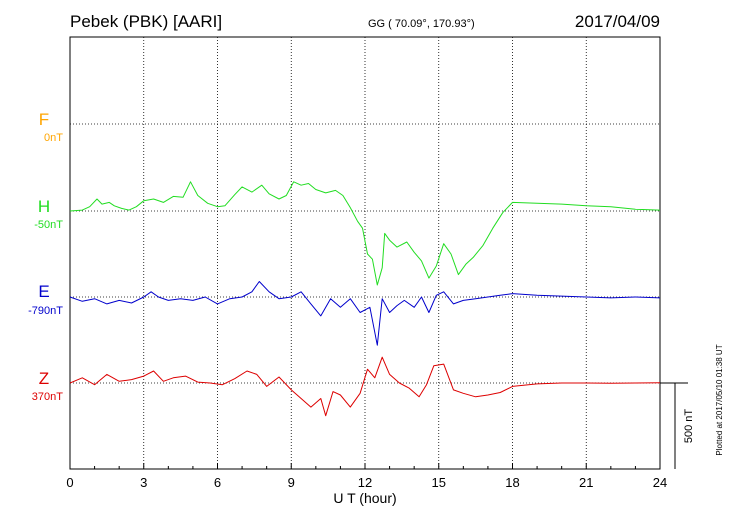 The image size is (730, 520). I want to click on x-tick-label: 15, so click(439, 482).